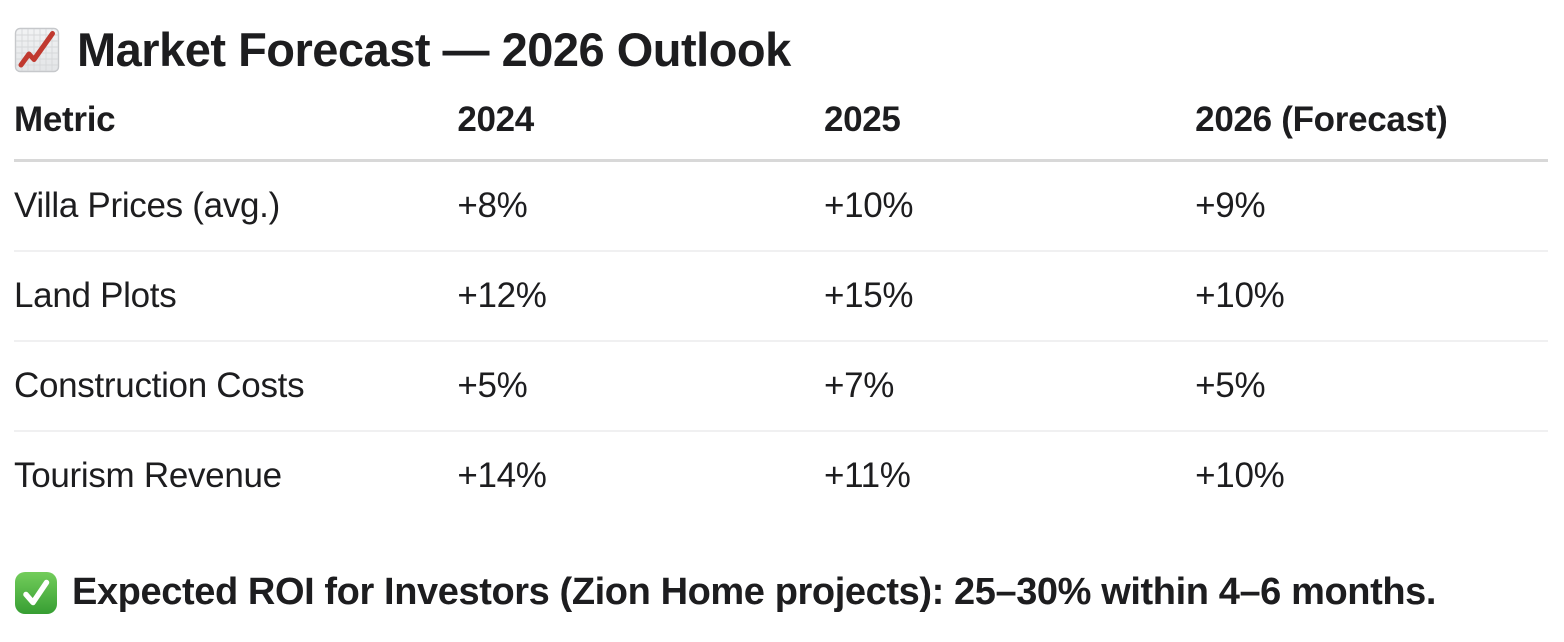 The image size is (1564, 642). Describe the element at coordinates (236, 206) in the screenshot. I see `cell-metric: Villa Prices (avg.)` at that location.